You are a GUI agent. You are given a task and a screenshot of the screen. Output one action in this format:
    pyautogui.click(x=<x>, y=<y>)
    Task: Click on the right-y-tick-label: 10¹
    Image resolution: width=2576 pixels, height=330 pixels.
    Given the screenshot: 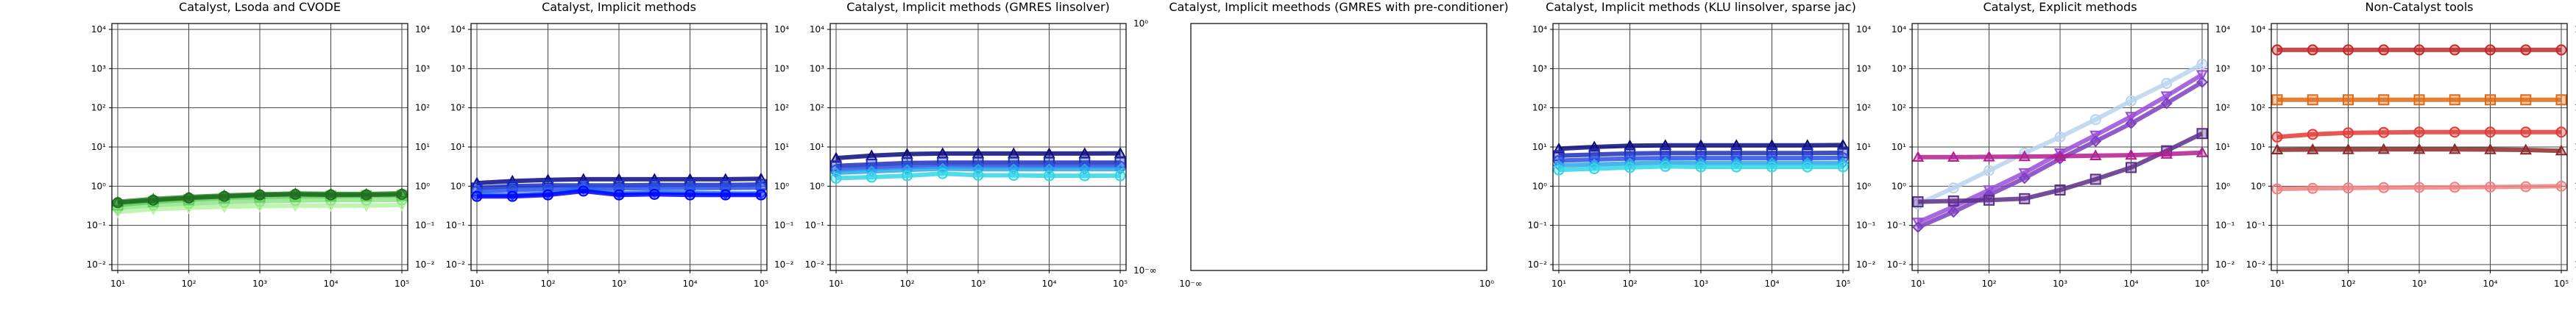 What is the action you would take?
    pyautogui.click(x=781, y=147)
    